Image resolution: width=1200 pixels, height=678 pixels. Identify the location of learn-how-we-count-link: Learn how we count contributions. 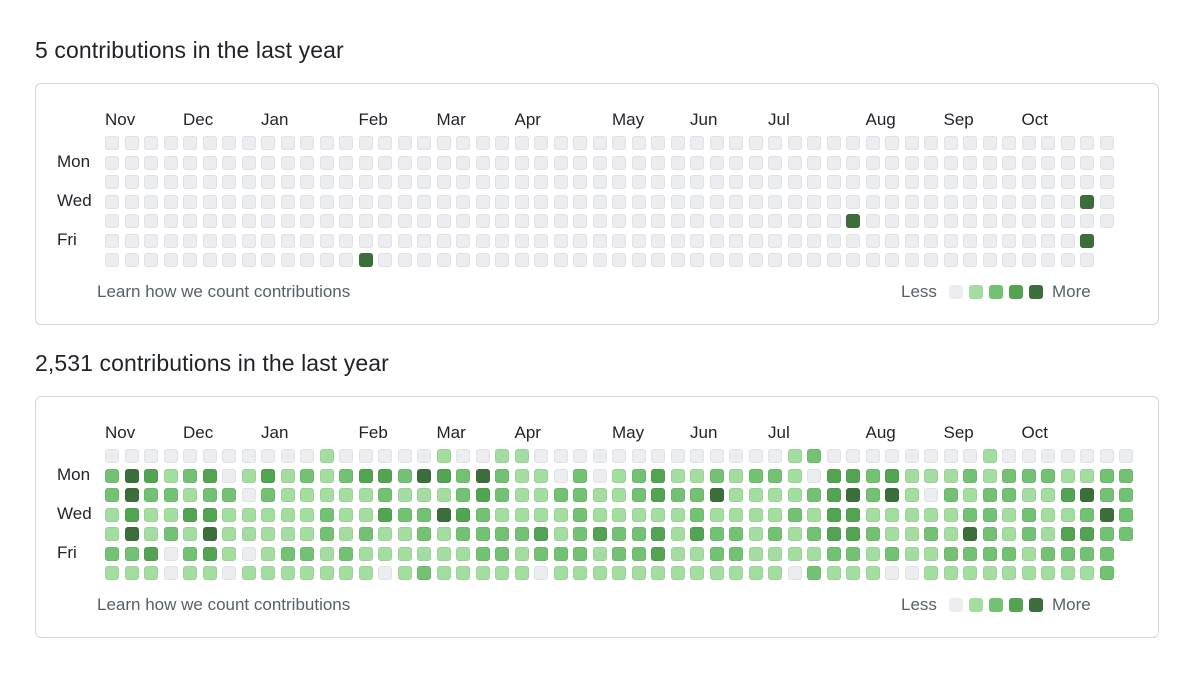
(224, 604).